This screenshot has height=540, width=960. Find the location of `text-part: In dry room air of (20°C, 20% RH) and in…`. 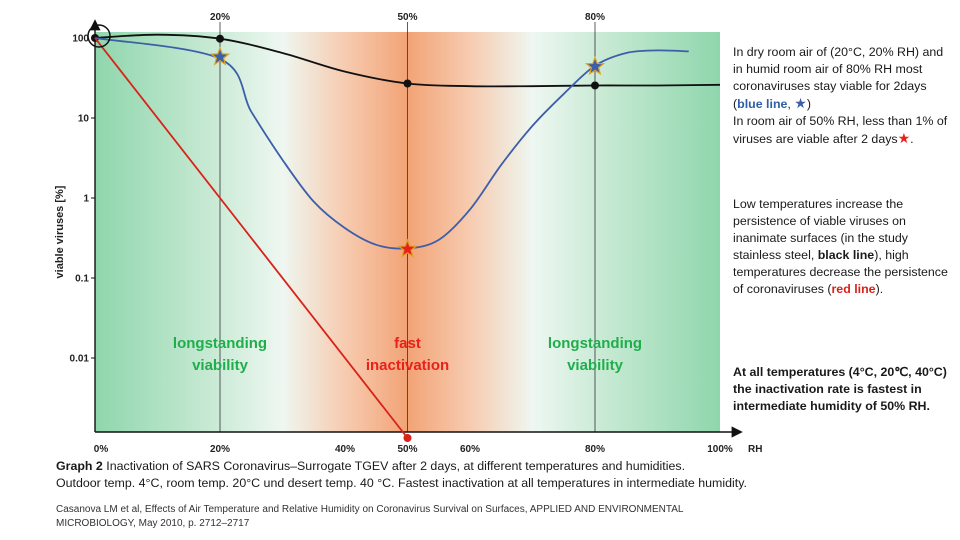

text-part: In dry room air of (20°C, 20% RH) and in… is located at coordinates (838, 78).